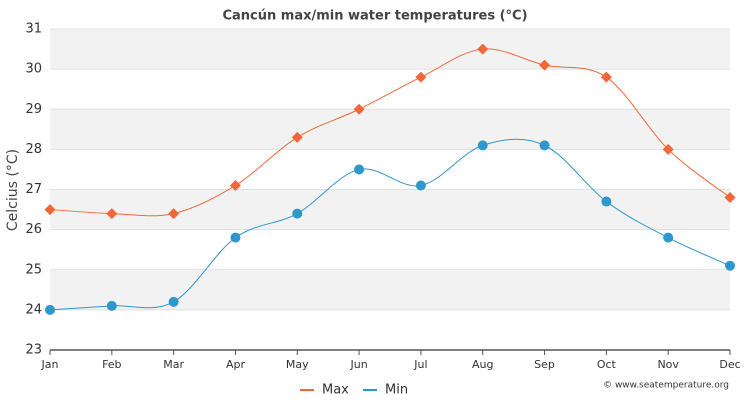 Image resolution: width=750 pixels, height=400 pixels. I want to click on x-tick-label: May, so click(297, 364).